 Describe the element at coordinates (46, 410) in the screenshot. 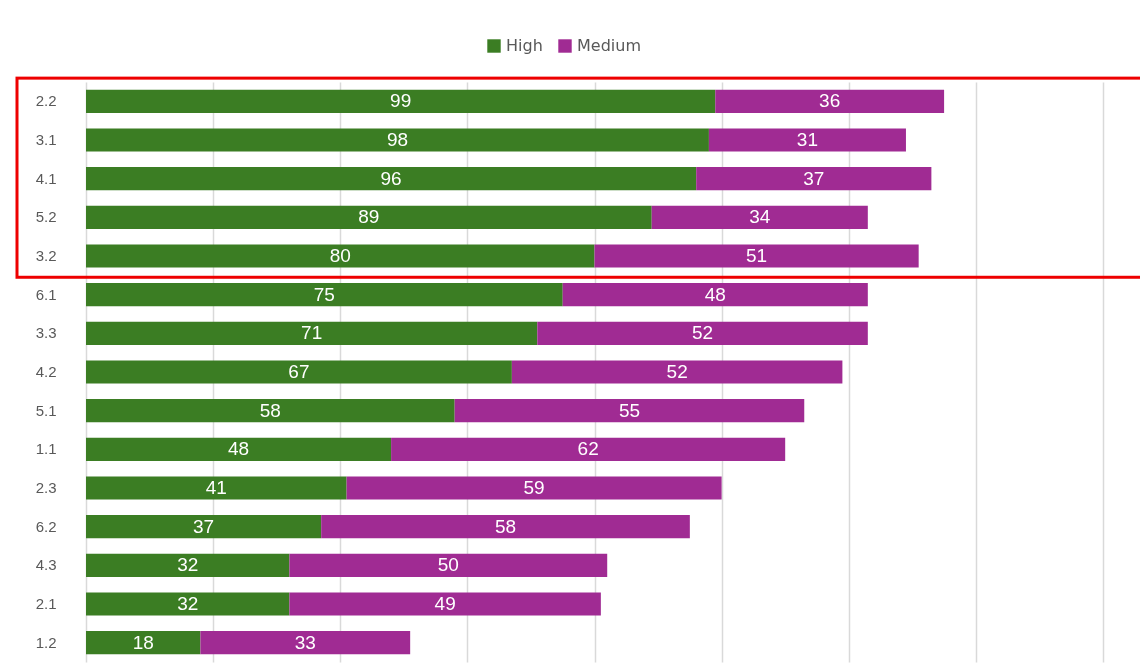

I see `y-tick-label: 5.1` at that location.